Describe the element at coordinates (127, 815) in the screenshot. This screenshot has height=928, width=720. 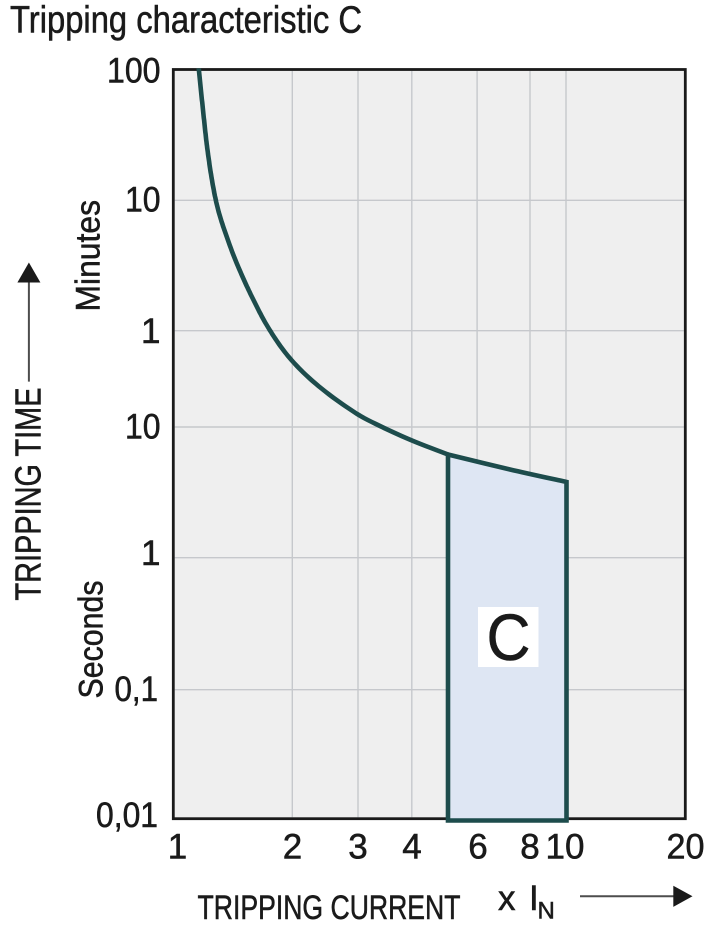
I see `svg-text: 0,01` at that location.